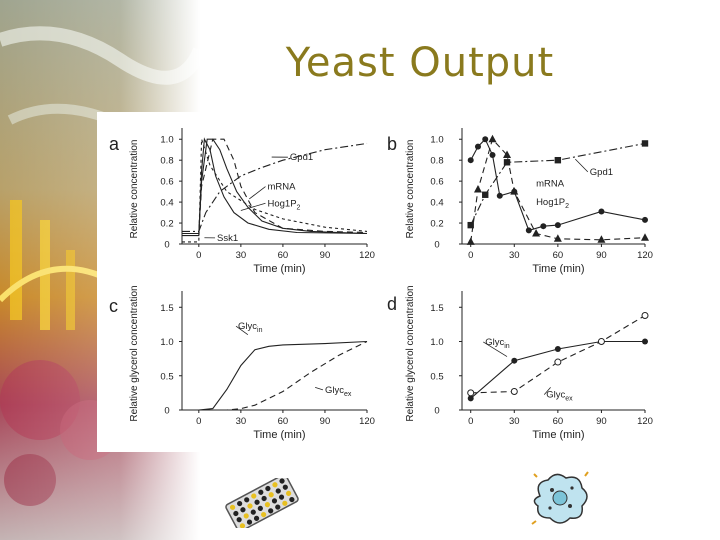  What do you see at coordinates (281, 187) in the screenshot?
I see `series-annotation: mRNA` at bounding box center [281, 187].